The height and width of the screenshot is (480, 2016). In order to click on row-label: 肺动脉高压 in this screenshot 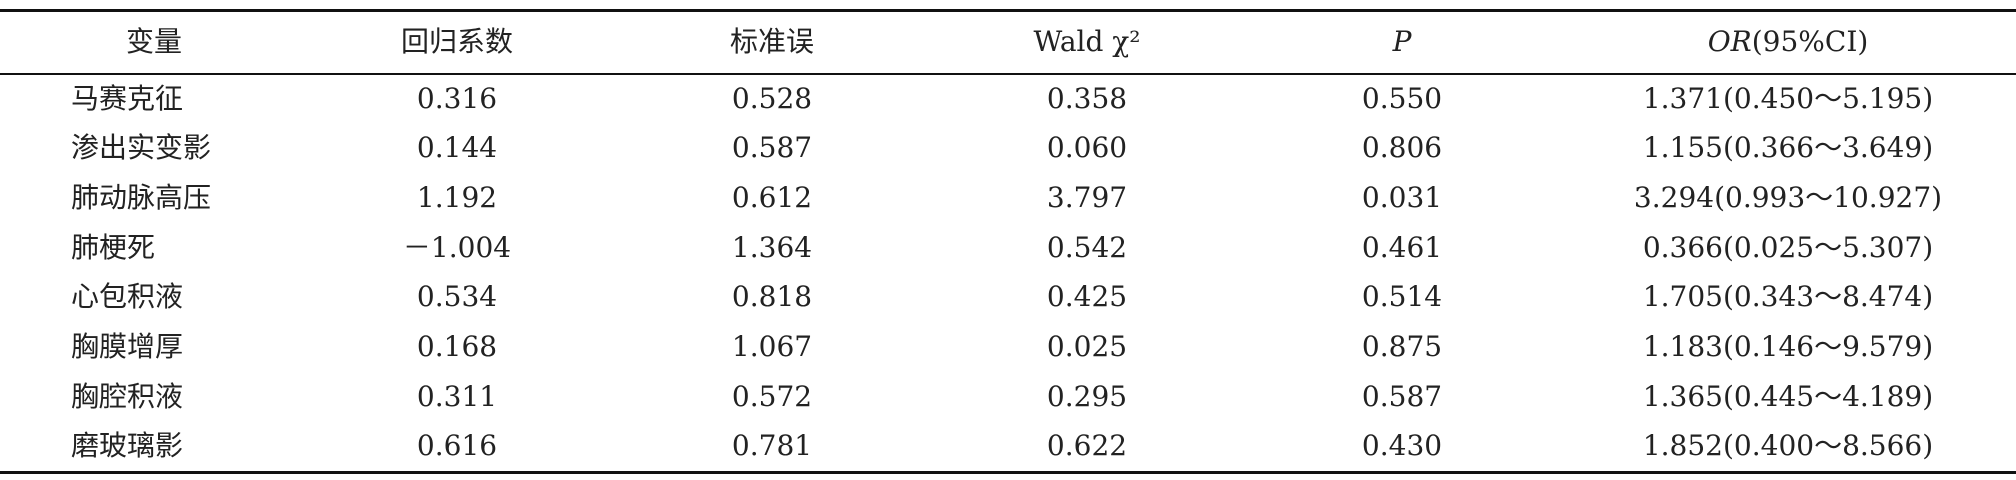, I will do `click(141, 198)`.